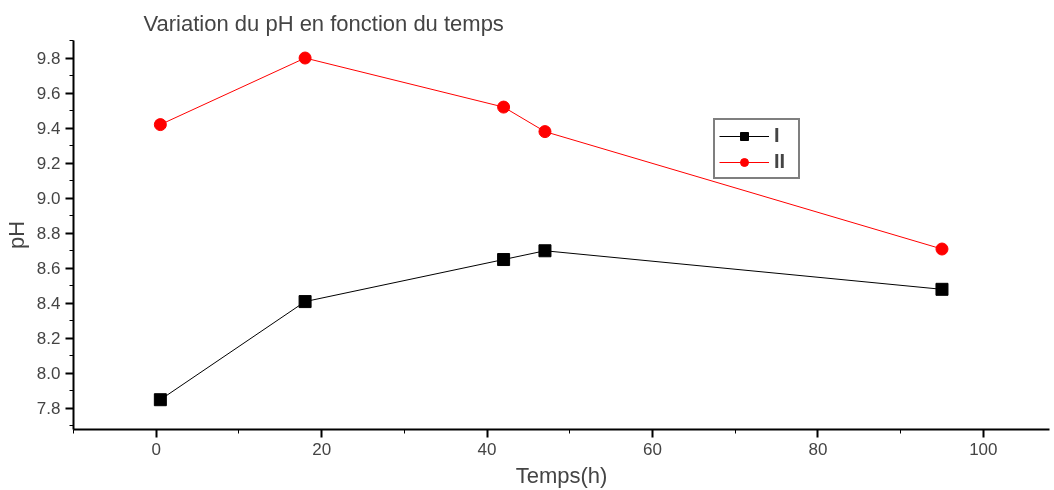 The width and height of the screenshot is (1054, 490). I want to click on x-tick-label: 0, so click(156, 449).